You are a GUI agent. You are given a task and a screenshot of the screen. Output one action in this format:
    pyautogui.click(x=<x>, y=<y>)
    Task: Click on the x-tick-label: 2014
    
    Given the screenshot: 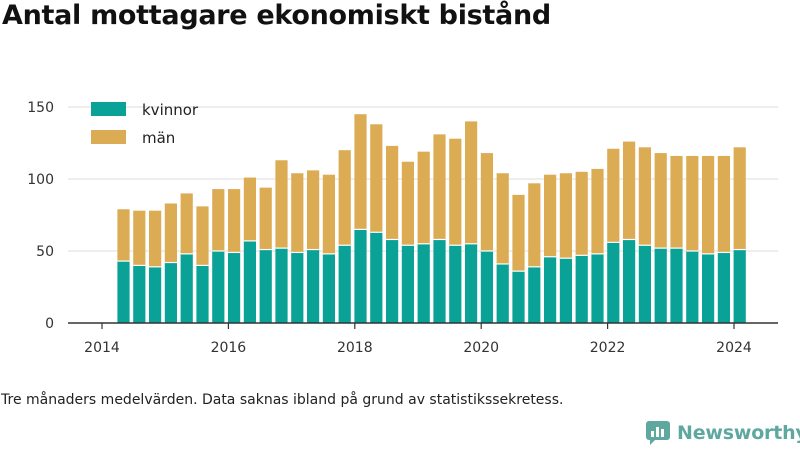 What is the action you would take?
    pyautogui.click(x=102, y=348)
    